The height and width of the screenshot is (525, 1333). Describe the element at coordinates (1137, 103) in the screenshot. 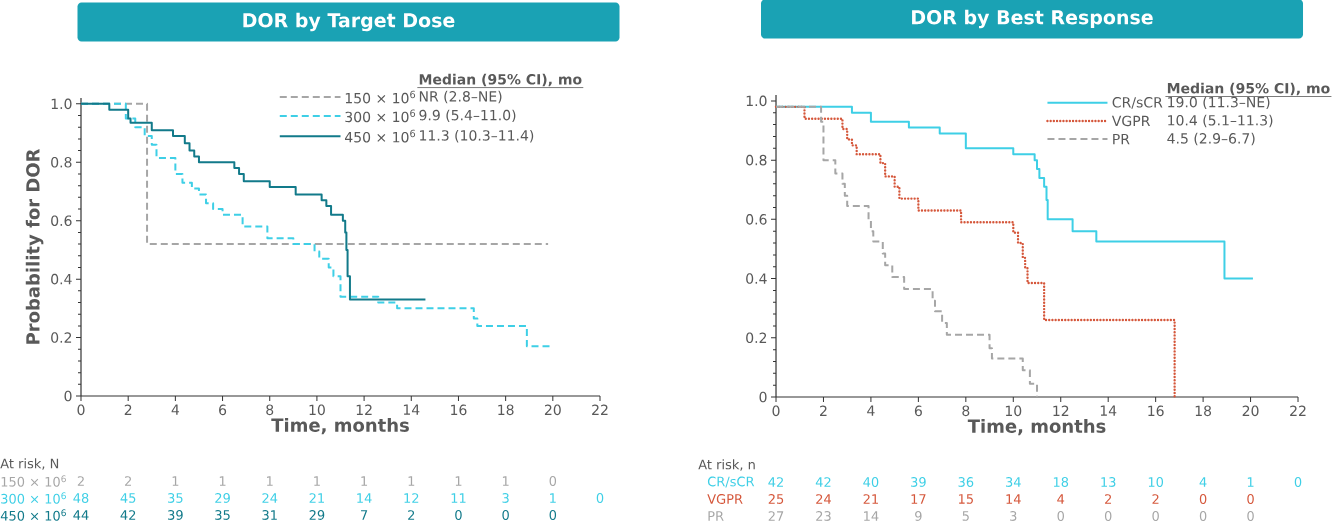

I see `legend-label: CR/sCR` at that location.